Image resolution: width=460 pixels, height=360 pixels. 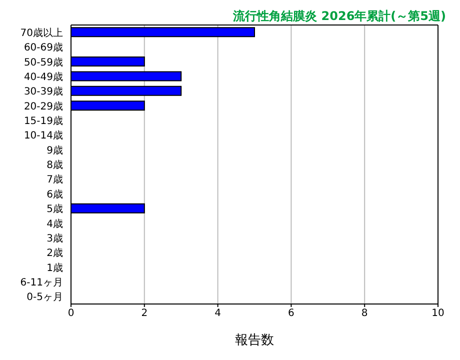 I want to click on y-tick-label: 2歳, so click(x=54, y=253).